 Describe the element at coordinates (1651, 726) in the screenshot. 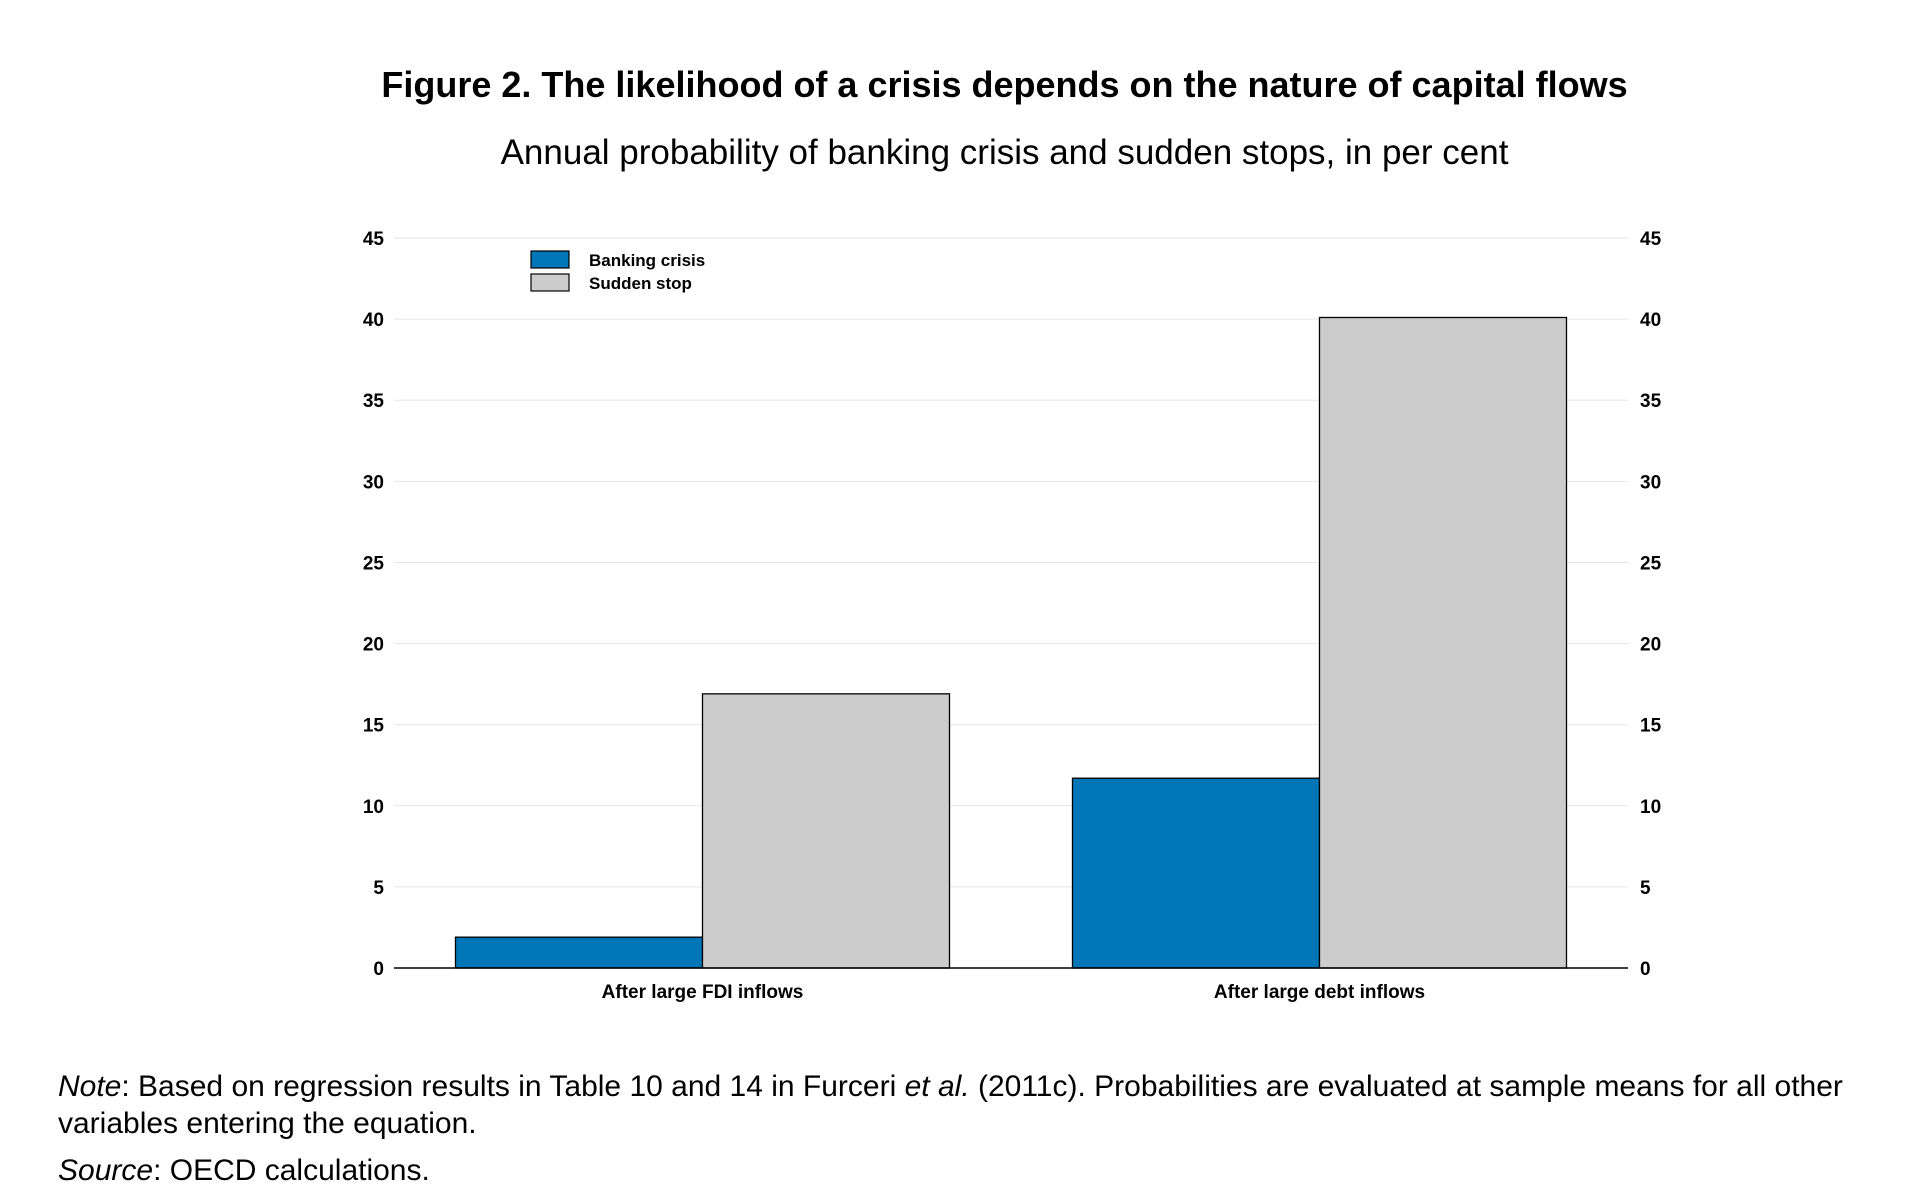

I see `y2-tick-label: 15` at that location.